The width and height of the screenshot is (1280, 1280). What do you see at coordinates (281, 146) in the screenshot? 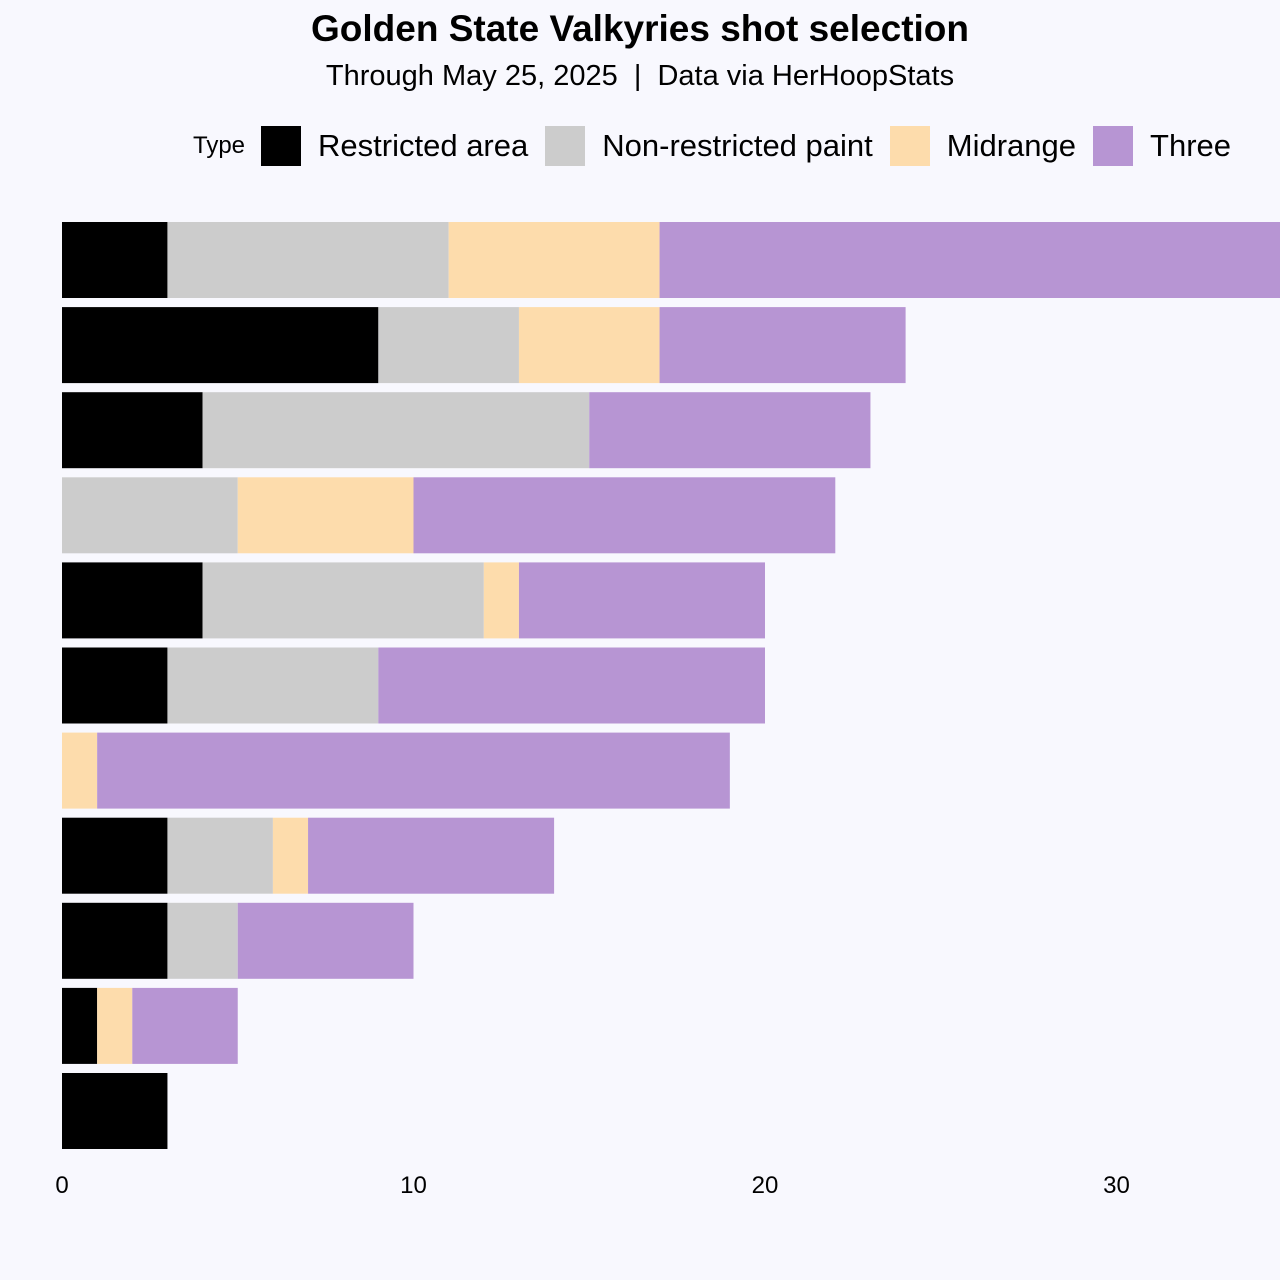
I see `legend-swatch-restricted-area` at bounding box center [281, 146].